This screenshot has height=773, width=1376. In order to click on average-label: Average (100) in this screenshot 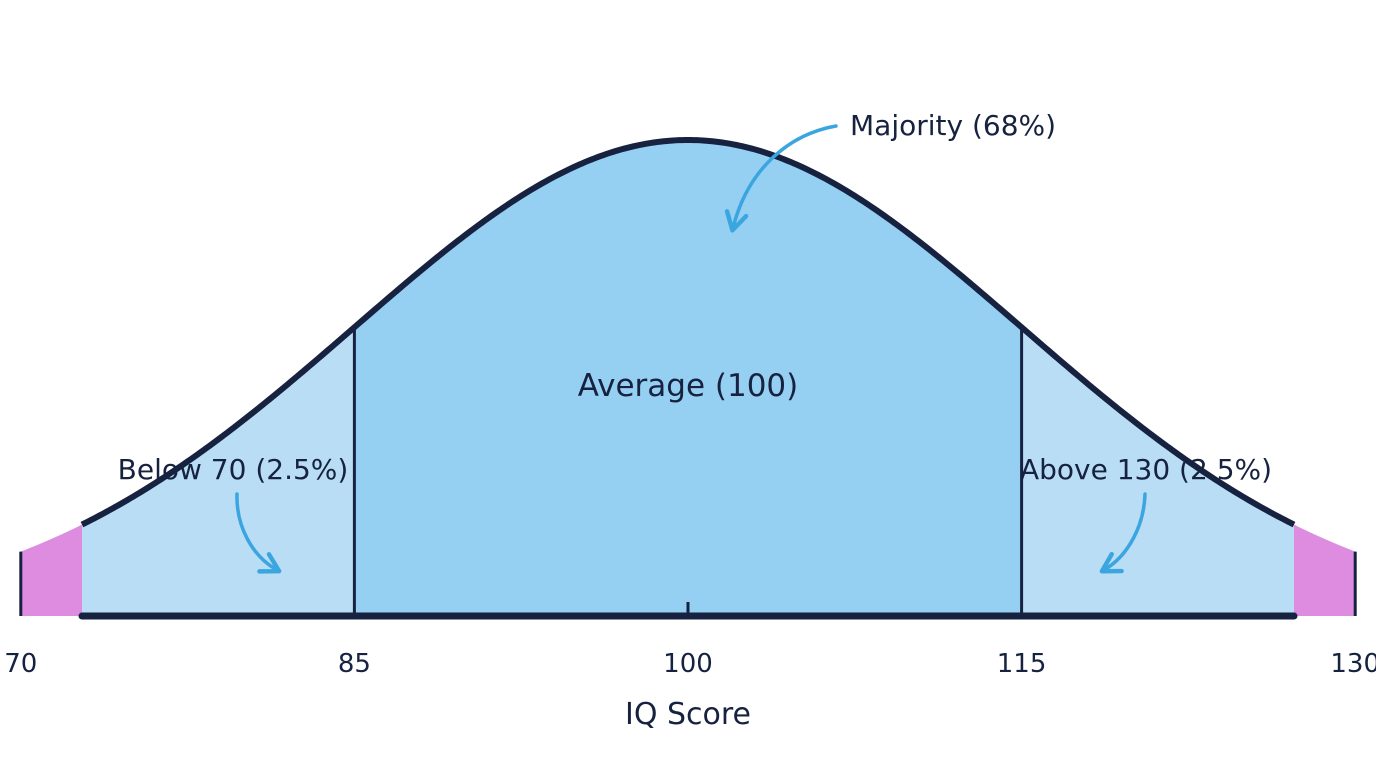, I will do `click(688, 386)`.